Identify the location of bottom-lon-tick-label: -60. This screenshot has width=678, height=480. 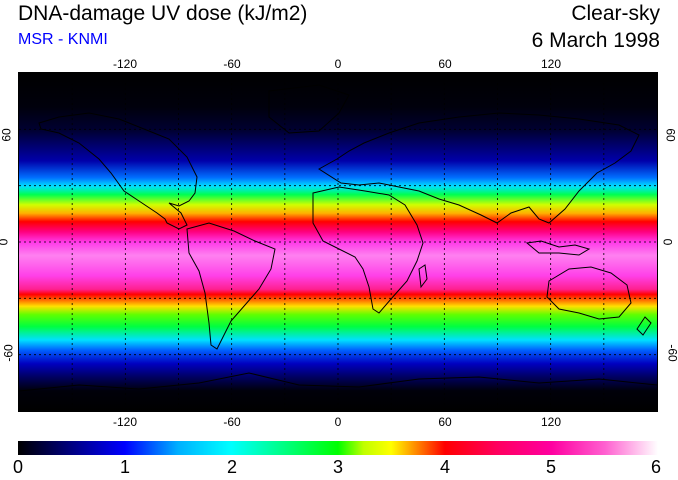
(232, 422).